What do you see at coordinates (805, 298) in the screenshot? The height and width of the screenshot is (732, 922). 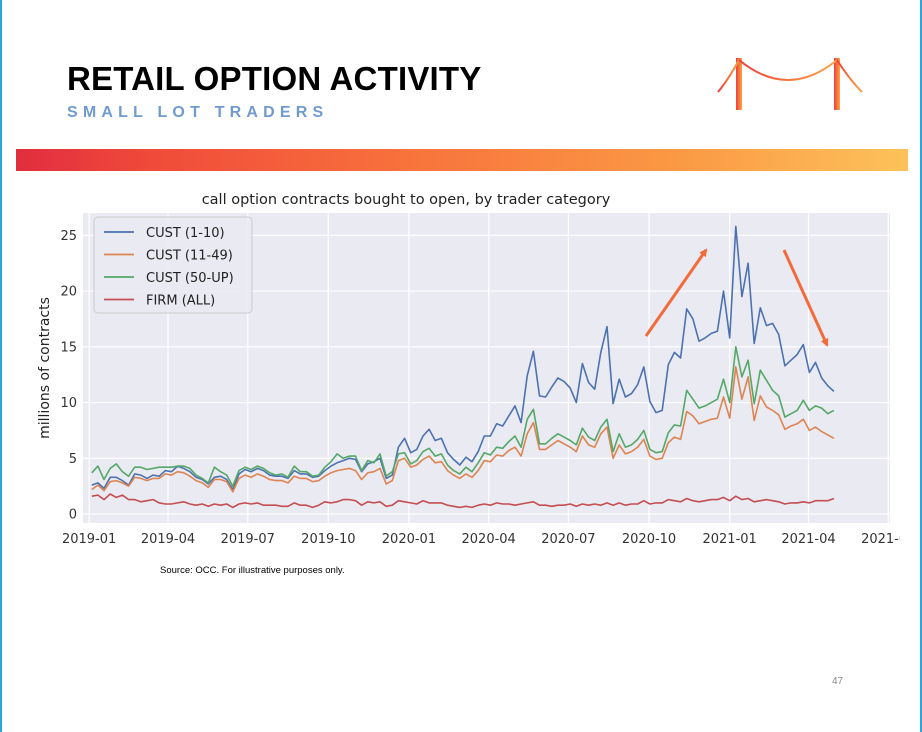 I see `downtrend-arrow` at bounding box center [805, 298].